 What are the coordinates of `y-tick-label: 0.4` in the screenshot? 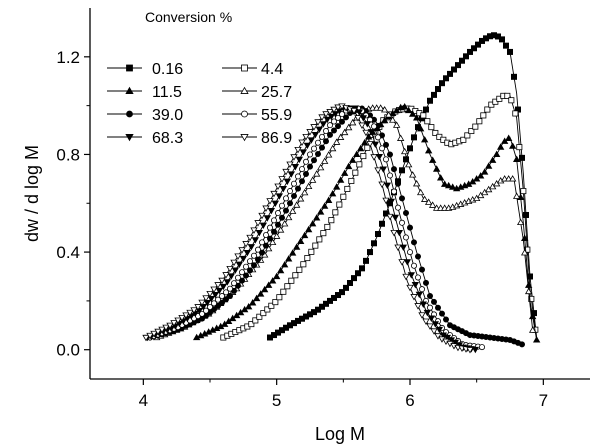 It's located at (68, 252).